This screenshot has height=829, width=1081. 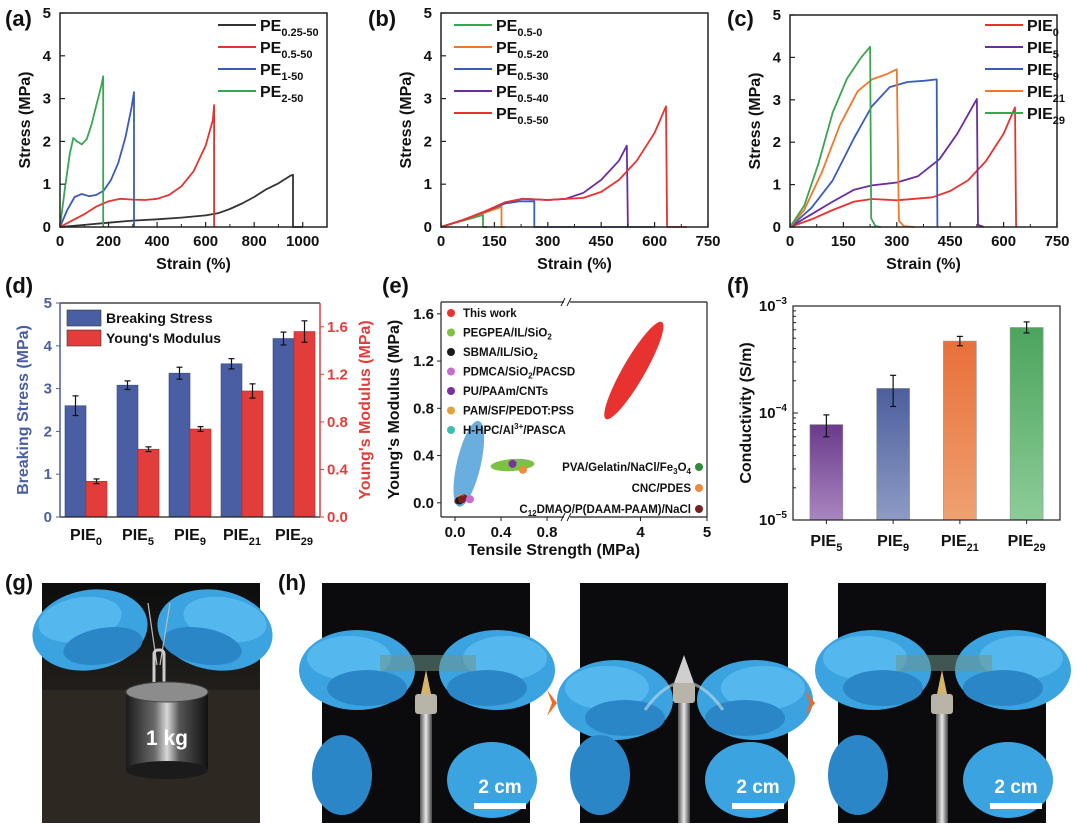 I want to click on legend-label: PE0.25-50, so click(x=289, y=28).